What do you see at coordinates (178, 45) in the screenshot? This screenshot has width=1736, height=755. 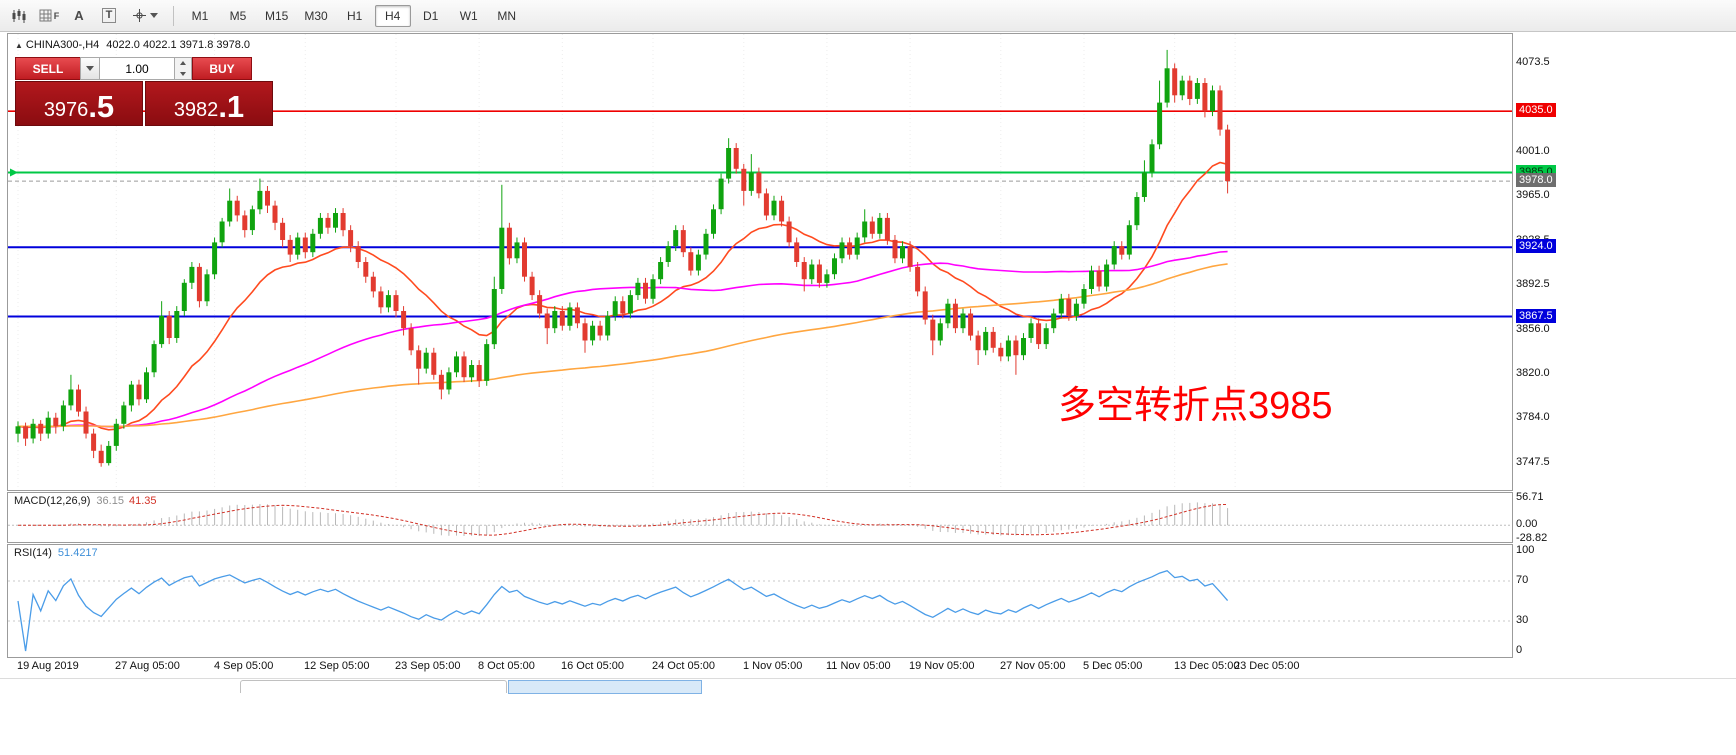 I see `symbol-ohlc: 4022.0 4022.1 3971.8 3978.0` at bounding box center [178, 45].